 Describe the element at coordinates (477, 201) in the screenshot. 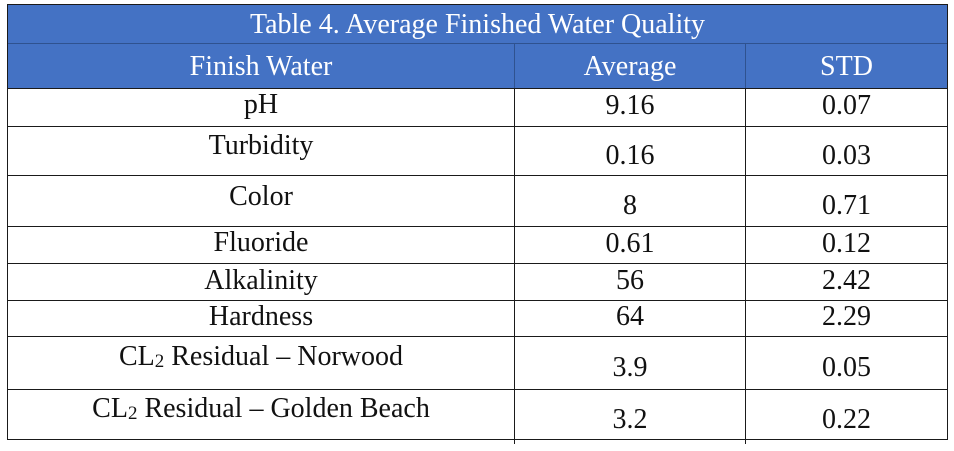

I see `table-row: Color 8 0.71` at that location.